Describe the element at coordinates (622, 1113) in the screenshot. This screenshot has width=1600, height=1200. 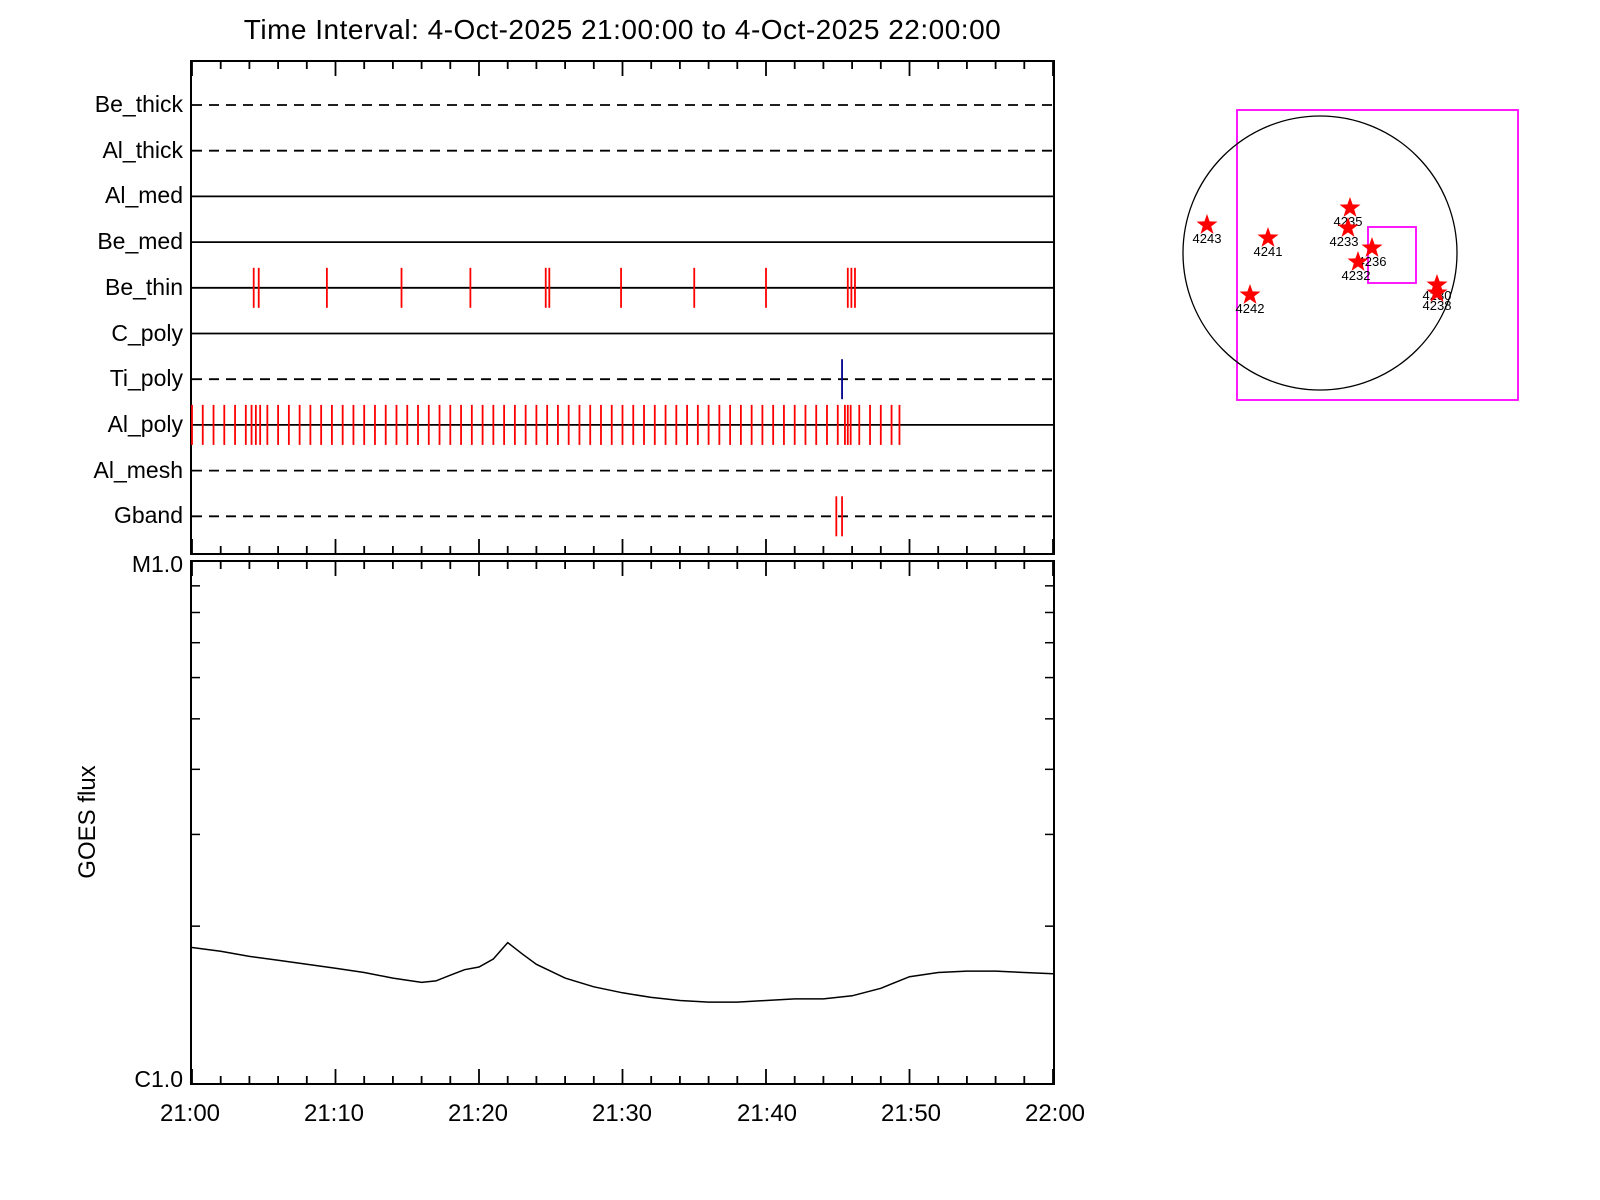
I see `x-tick-label: 21:30` at that location.